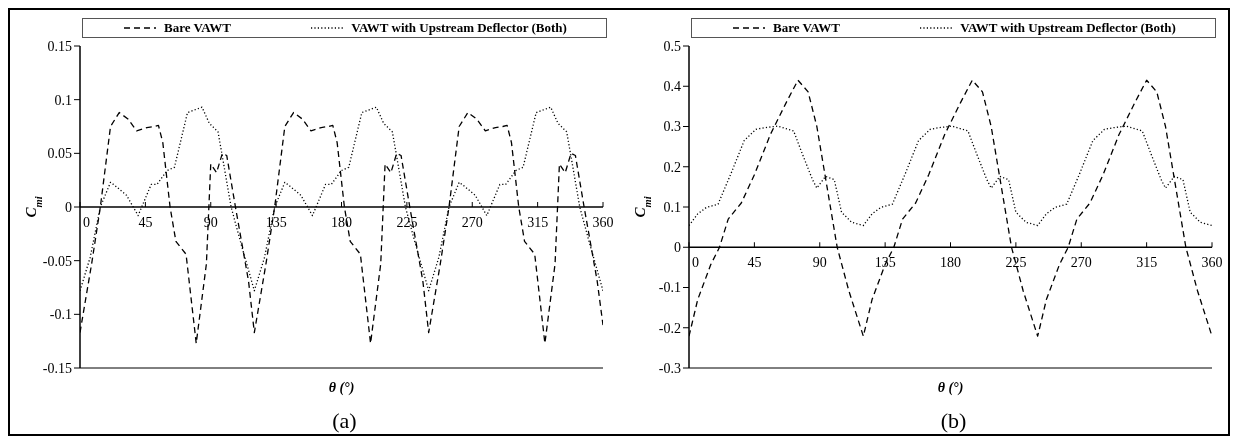 The image size is (1242, 448). What do you see at coordinates (672, 167) in the screenshot?
I see `y-tick-label: 0.2` at bounding box center [672, 167].